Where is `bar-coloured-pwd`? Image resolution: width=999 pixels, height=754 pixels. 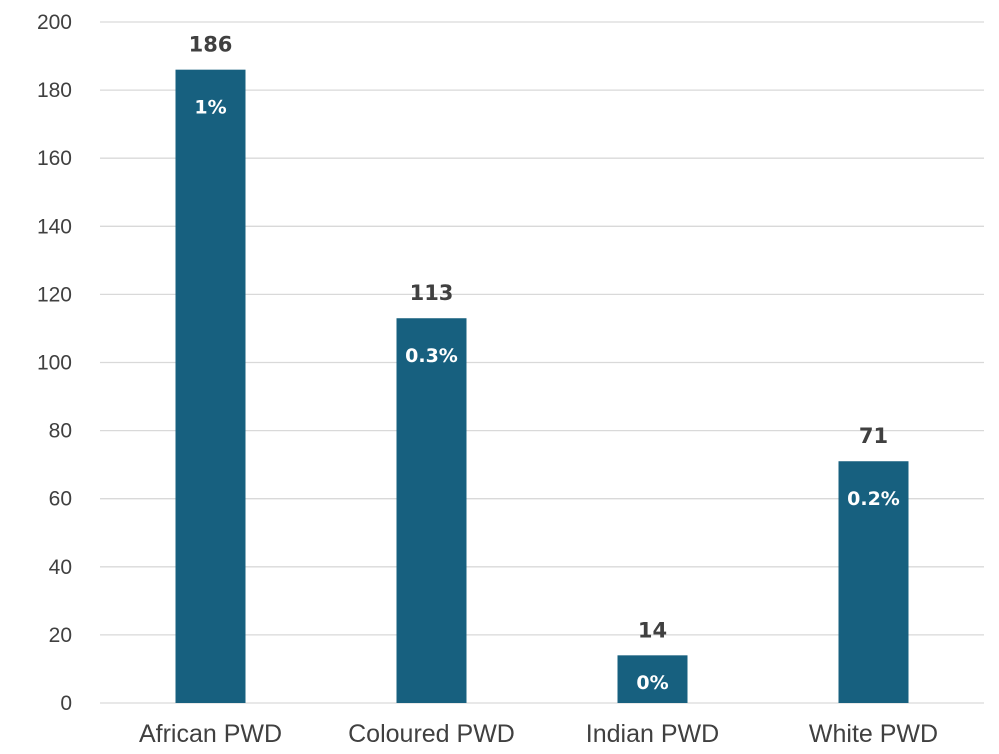 bar-coloured-pwd is located at coordinates (431, 510).